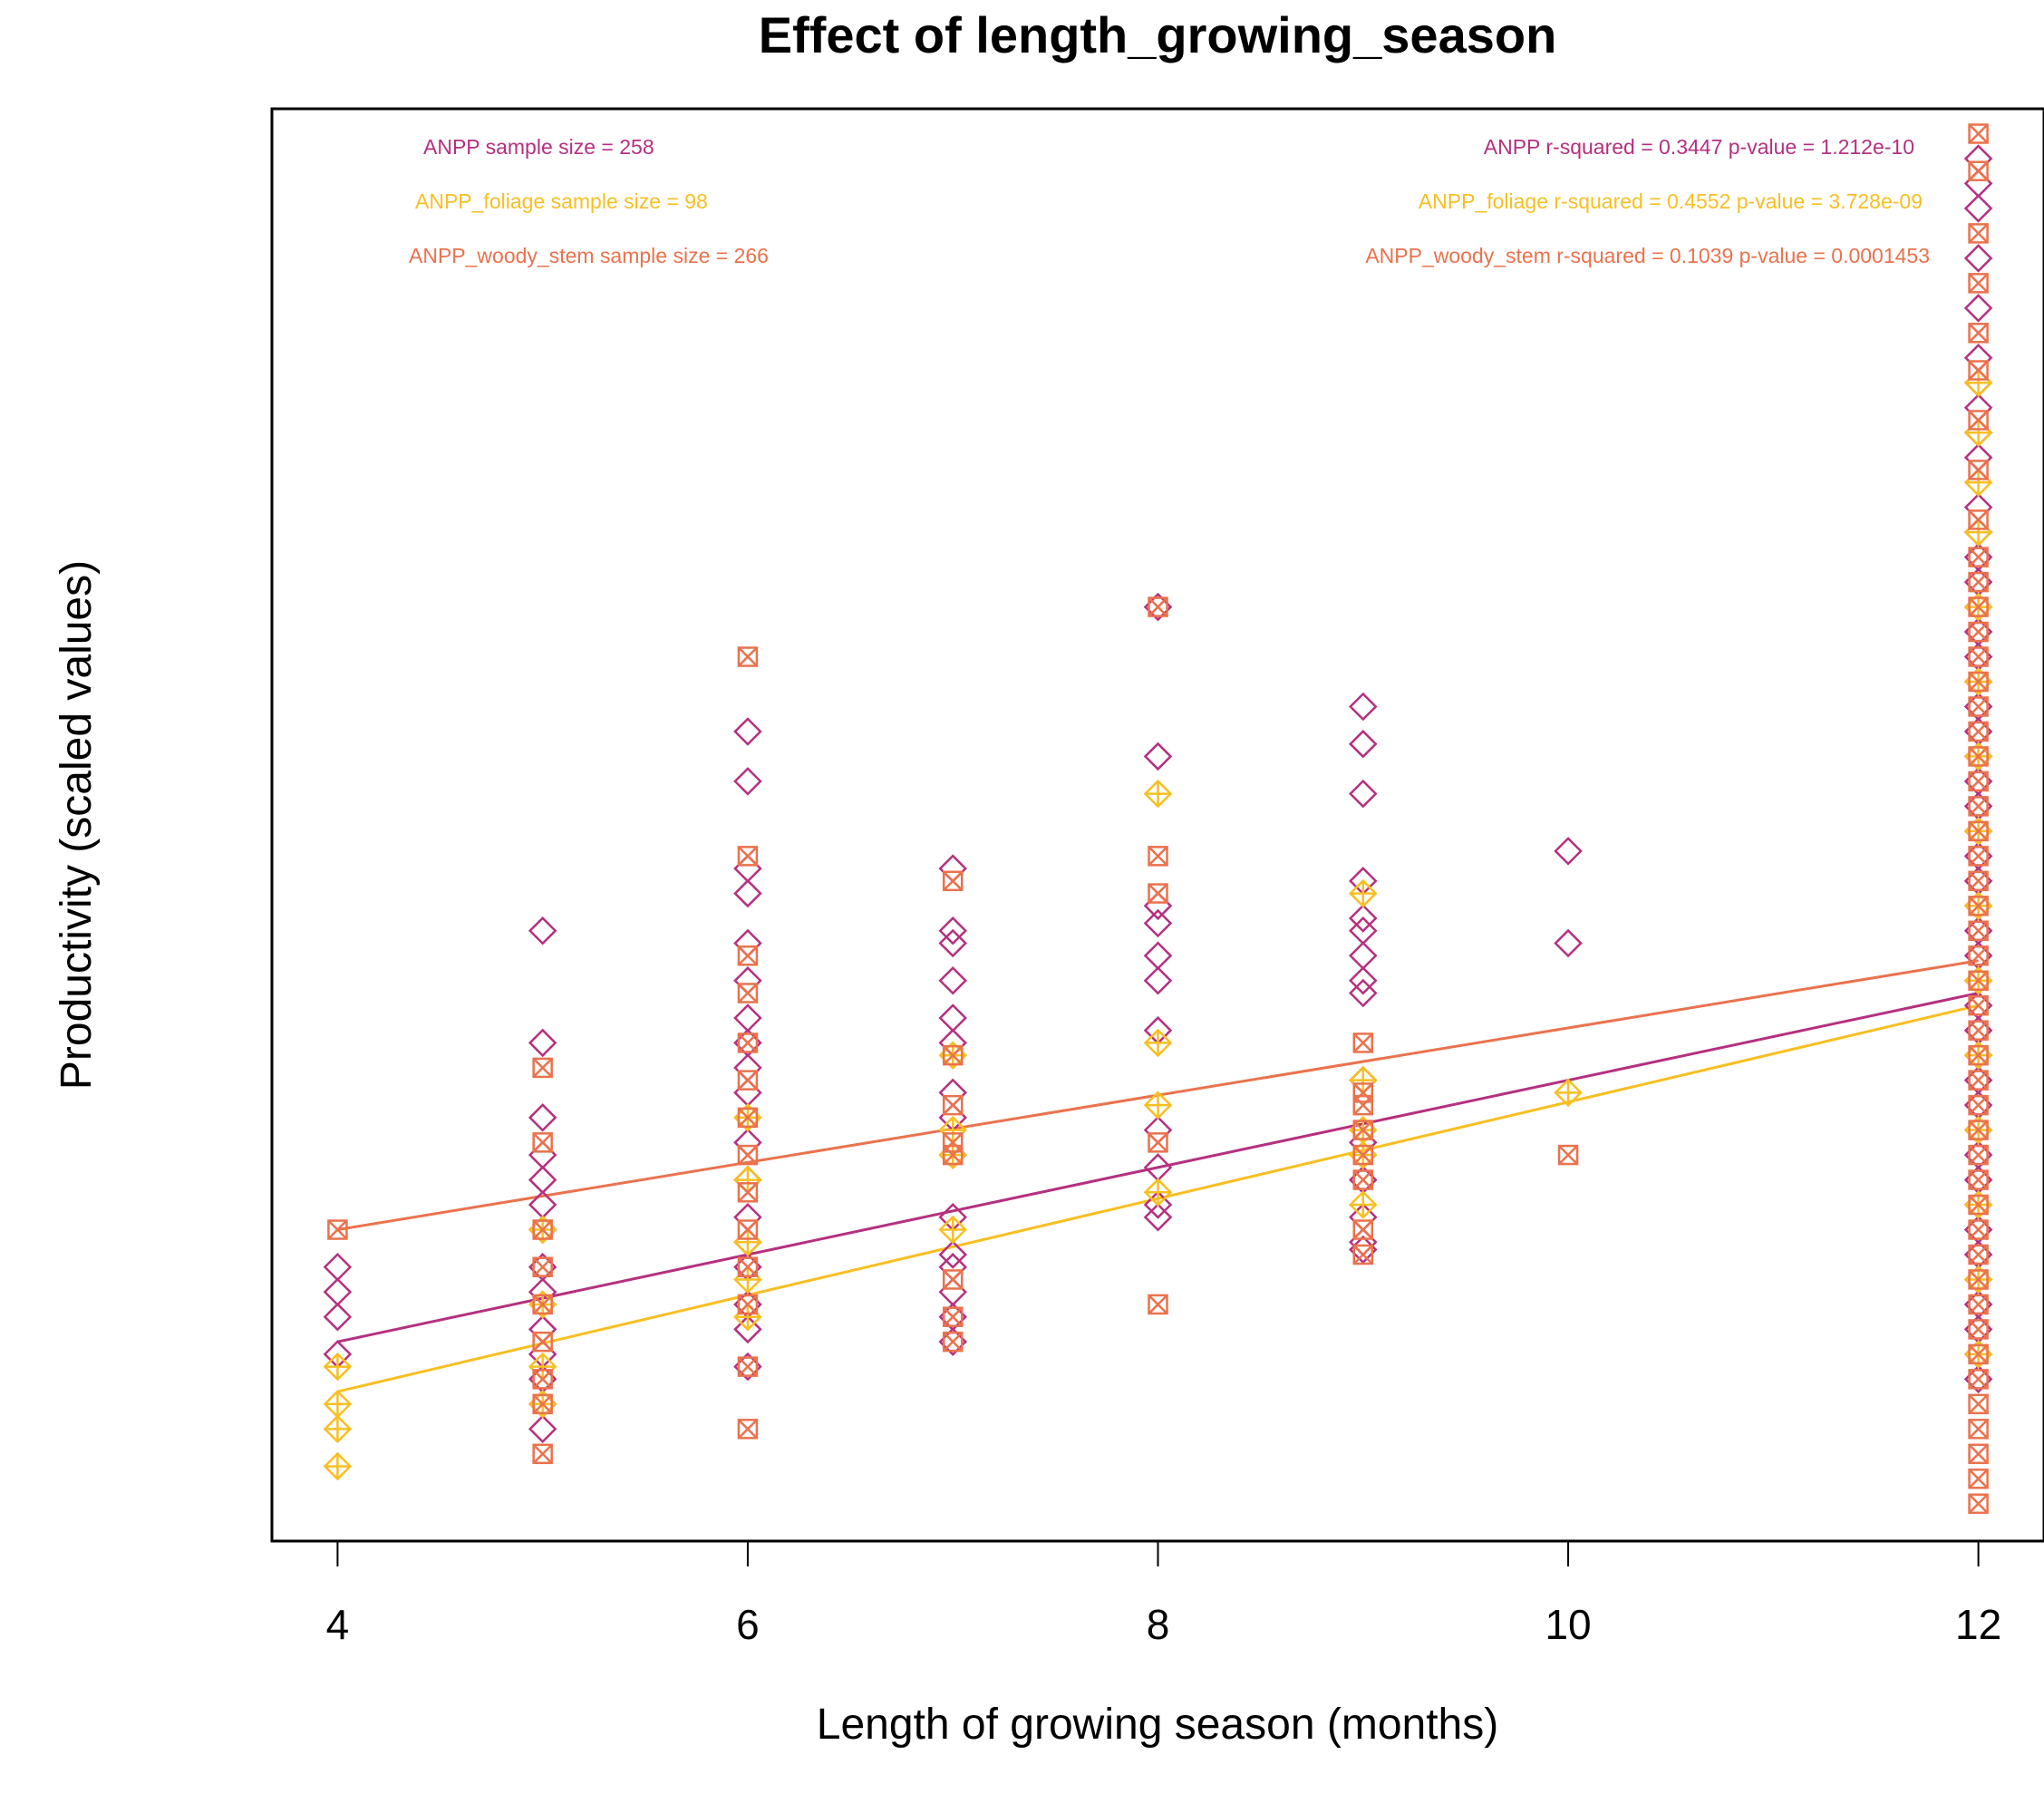 The width and height of the screenshot is (2044, 1813). I want to click on x-axis: 4 6 8 10 12, so click(1163, 1594).